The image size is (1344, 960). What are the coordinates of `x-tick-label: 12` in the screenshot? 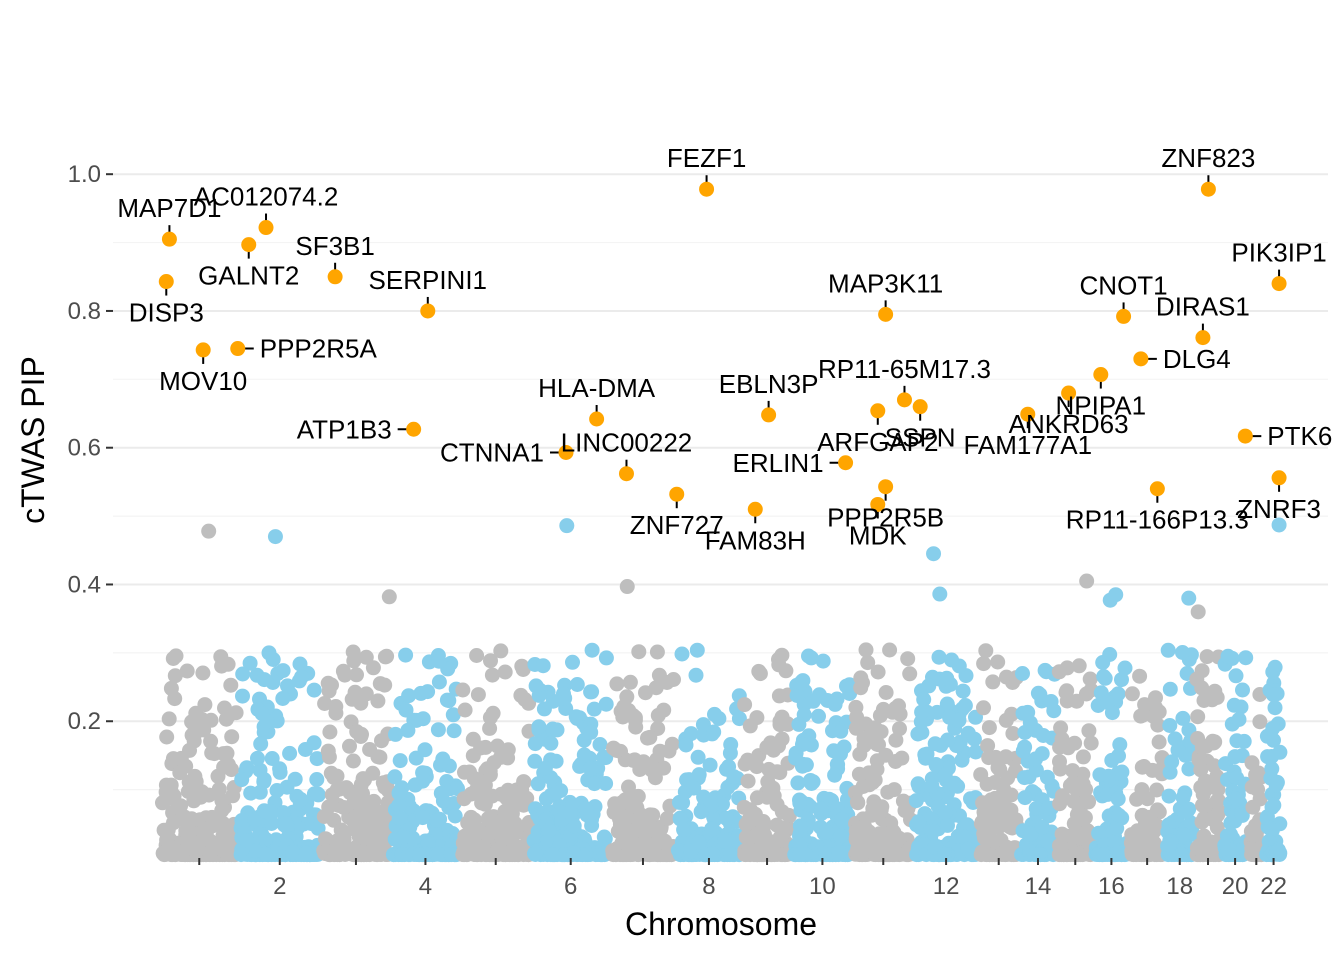 It's located at (946, 886).